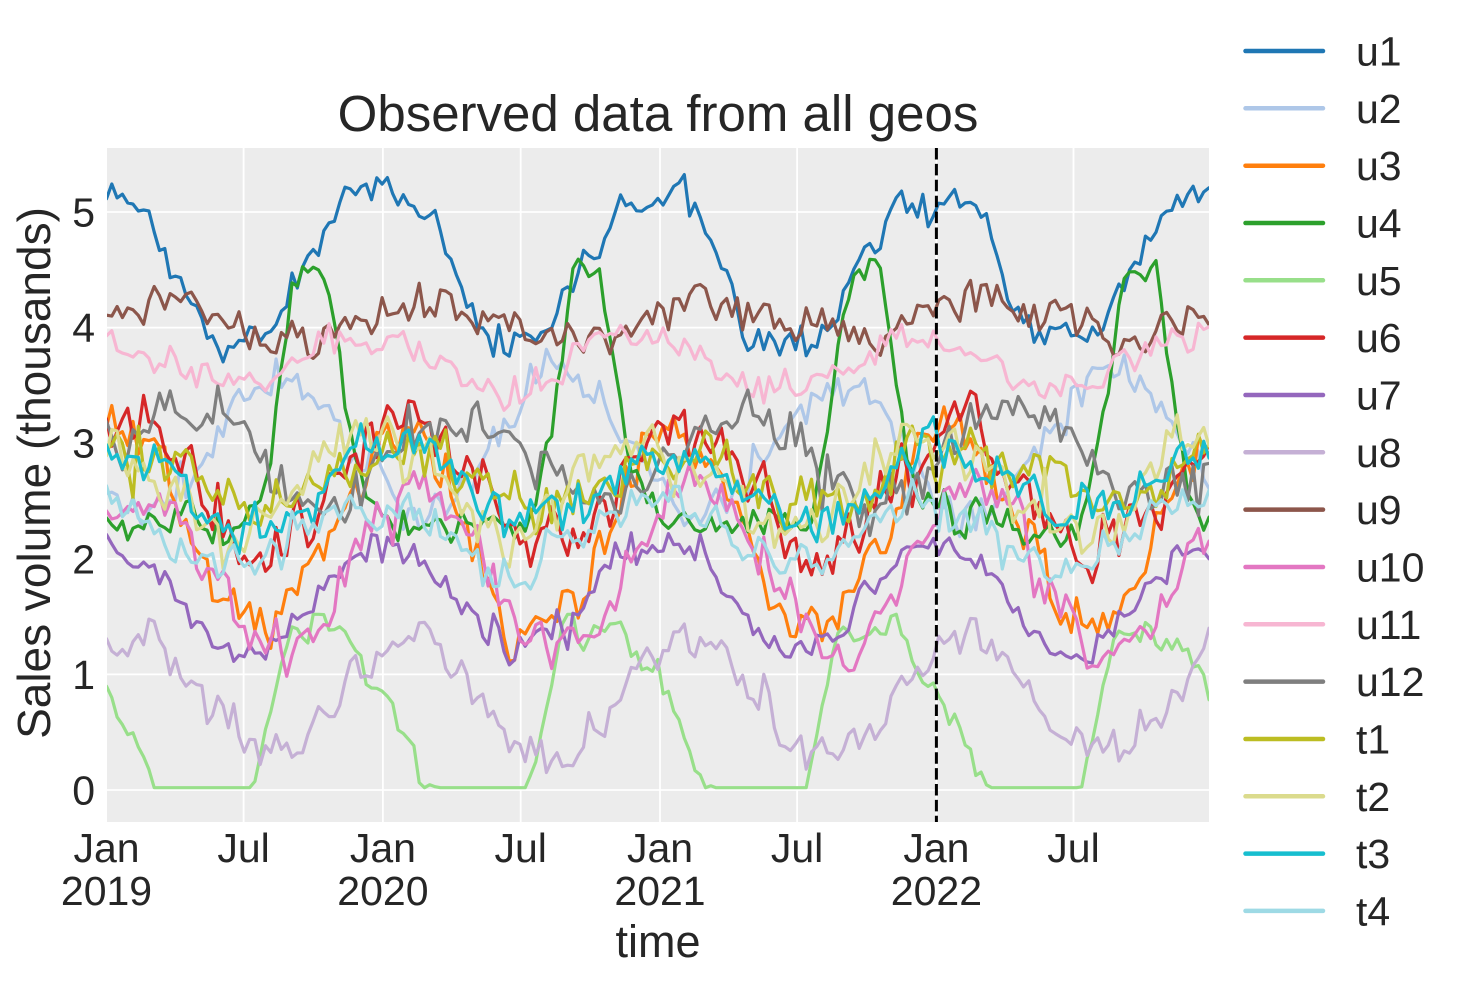 The height and width of the screenshot is (985, 1463). I want to click on svg-text: 3, so click(83, 444).